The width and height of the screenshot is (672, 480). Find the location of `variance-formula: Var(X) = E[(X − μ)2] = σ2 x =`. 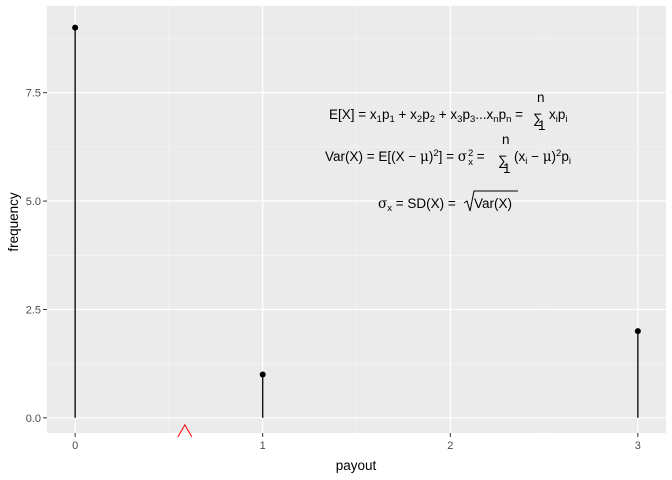

variance-formula: Var(X) = E[(X − μ)2] = σ2 x = is located at coordinates (405, 158).